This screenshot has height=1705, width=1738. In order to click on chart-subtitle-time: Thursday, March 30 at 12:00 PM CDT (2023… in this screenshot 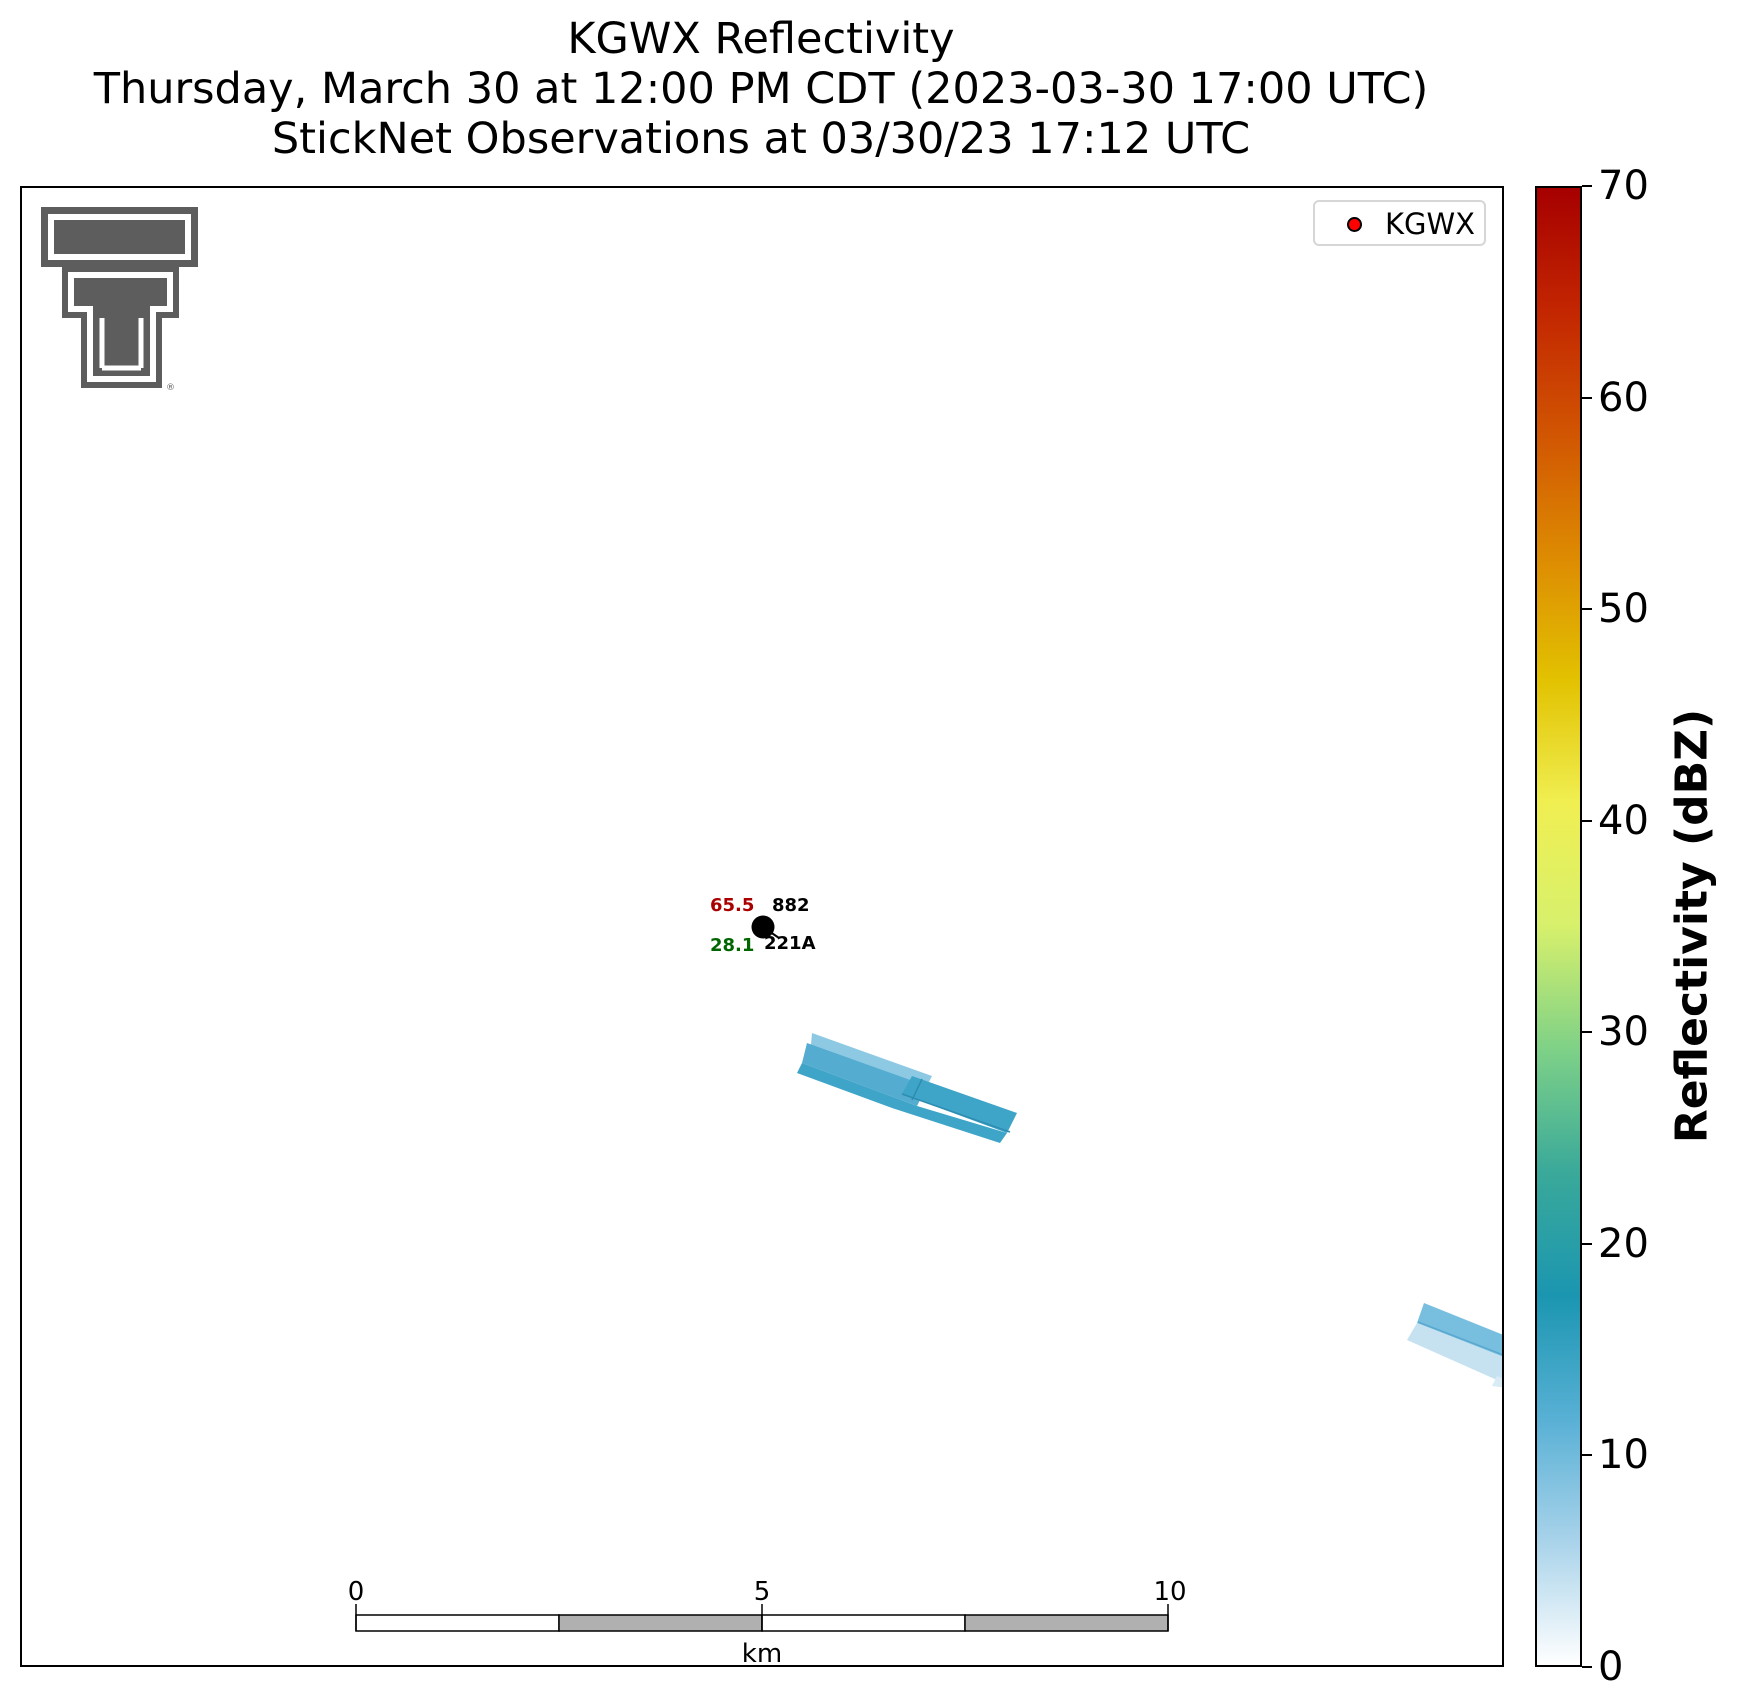, I will do `click(761, 89)`.